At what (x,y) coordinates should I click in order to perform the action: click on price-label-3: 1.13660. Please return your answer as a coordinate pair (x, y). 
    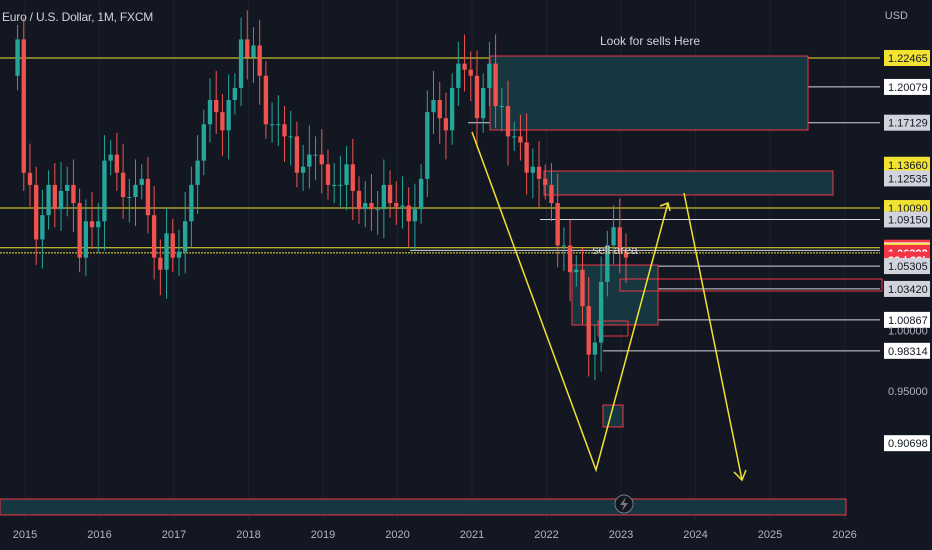
    Looking at the image, I should click on (908, 166).